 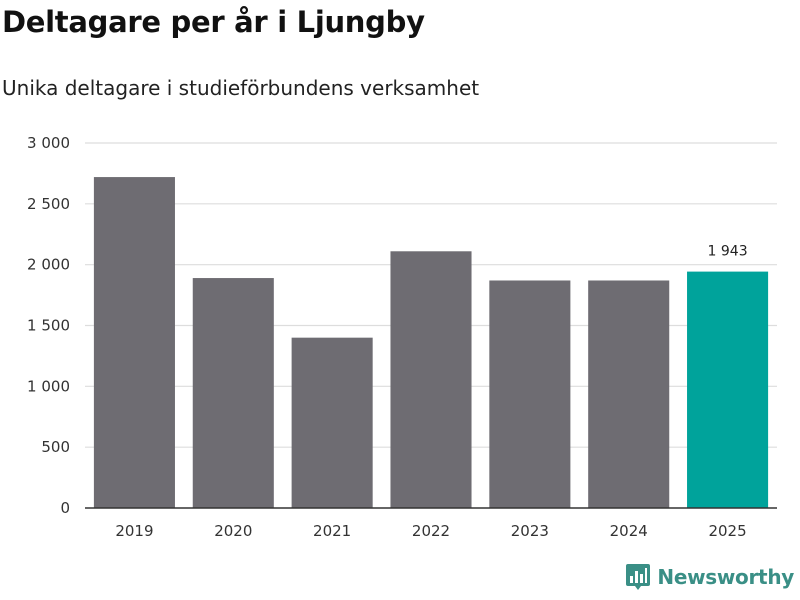 What do you see at coordinates (431, 380) in the screenshot?
I see `bar-2022` at bounding box center [431, 380].